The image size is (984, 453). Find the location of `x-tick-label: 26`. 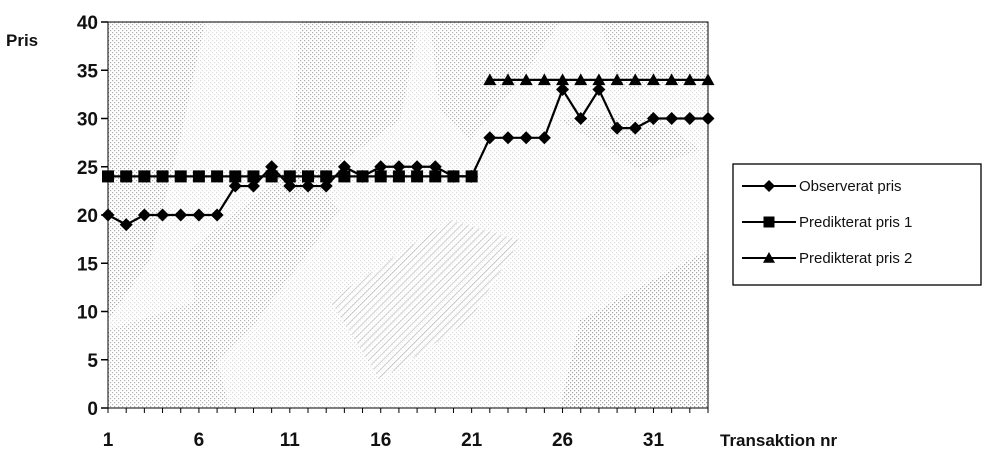

x-tick-label: 26 is located at coordinates (562, 440).